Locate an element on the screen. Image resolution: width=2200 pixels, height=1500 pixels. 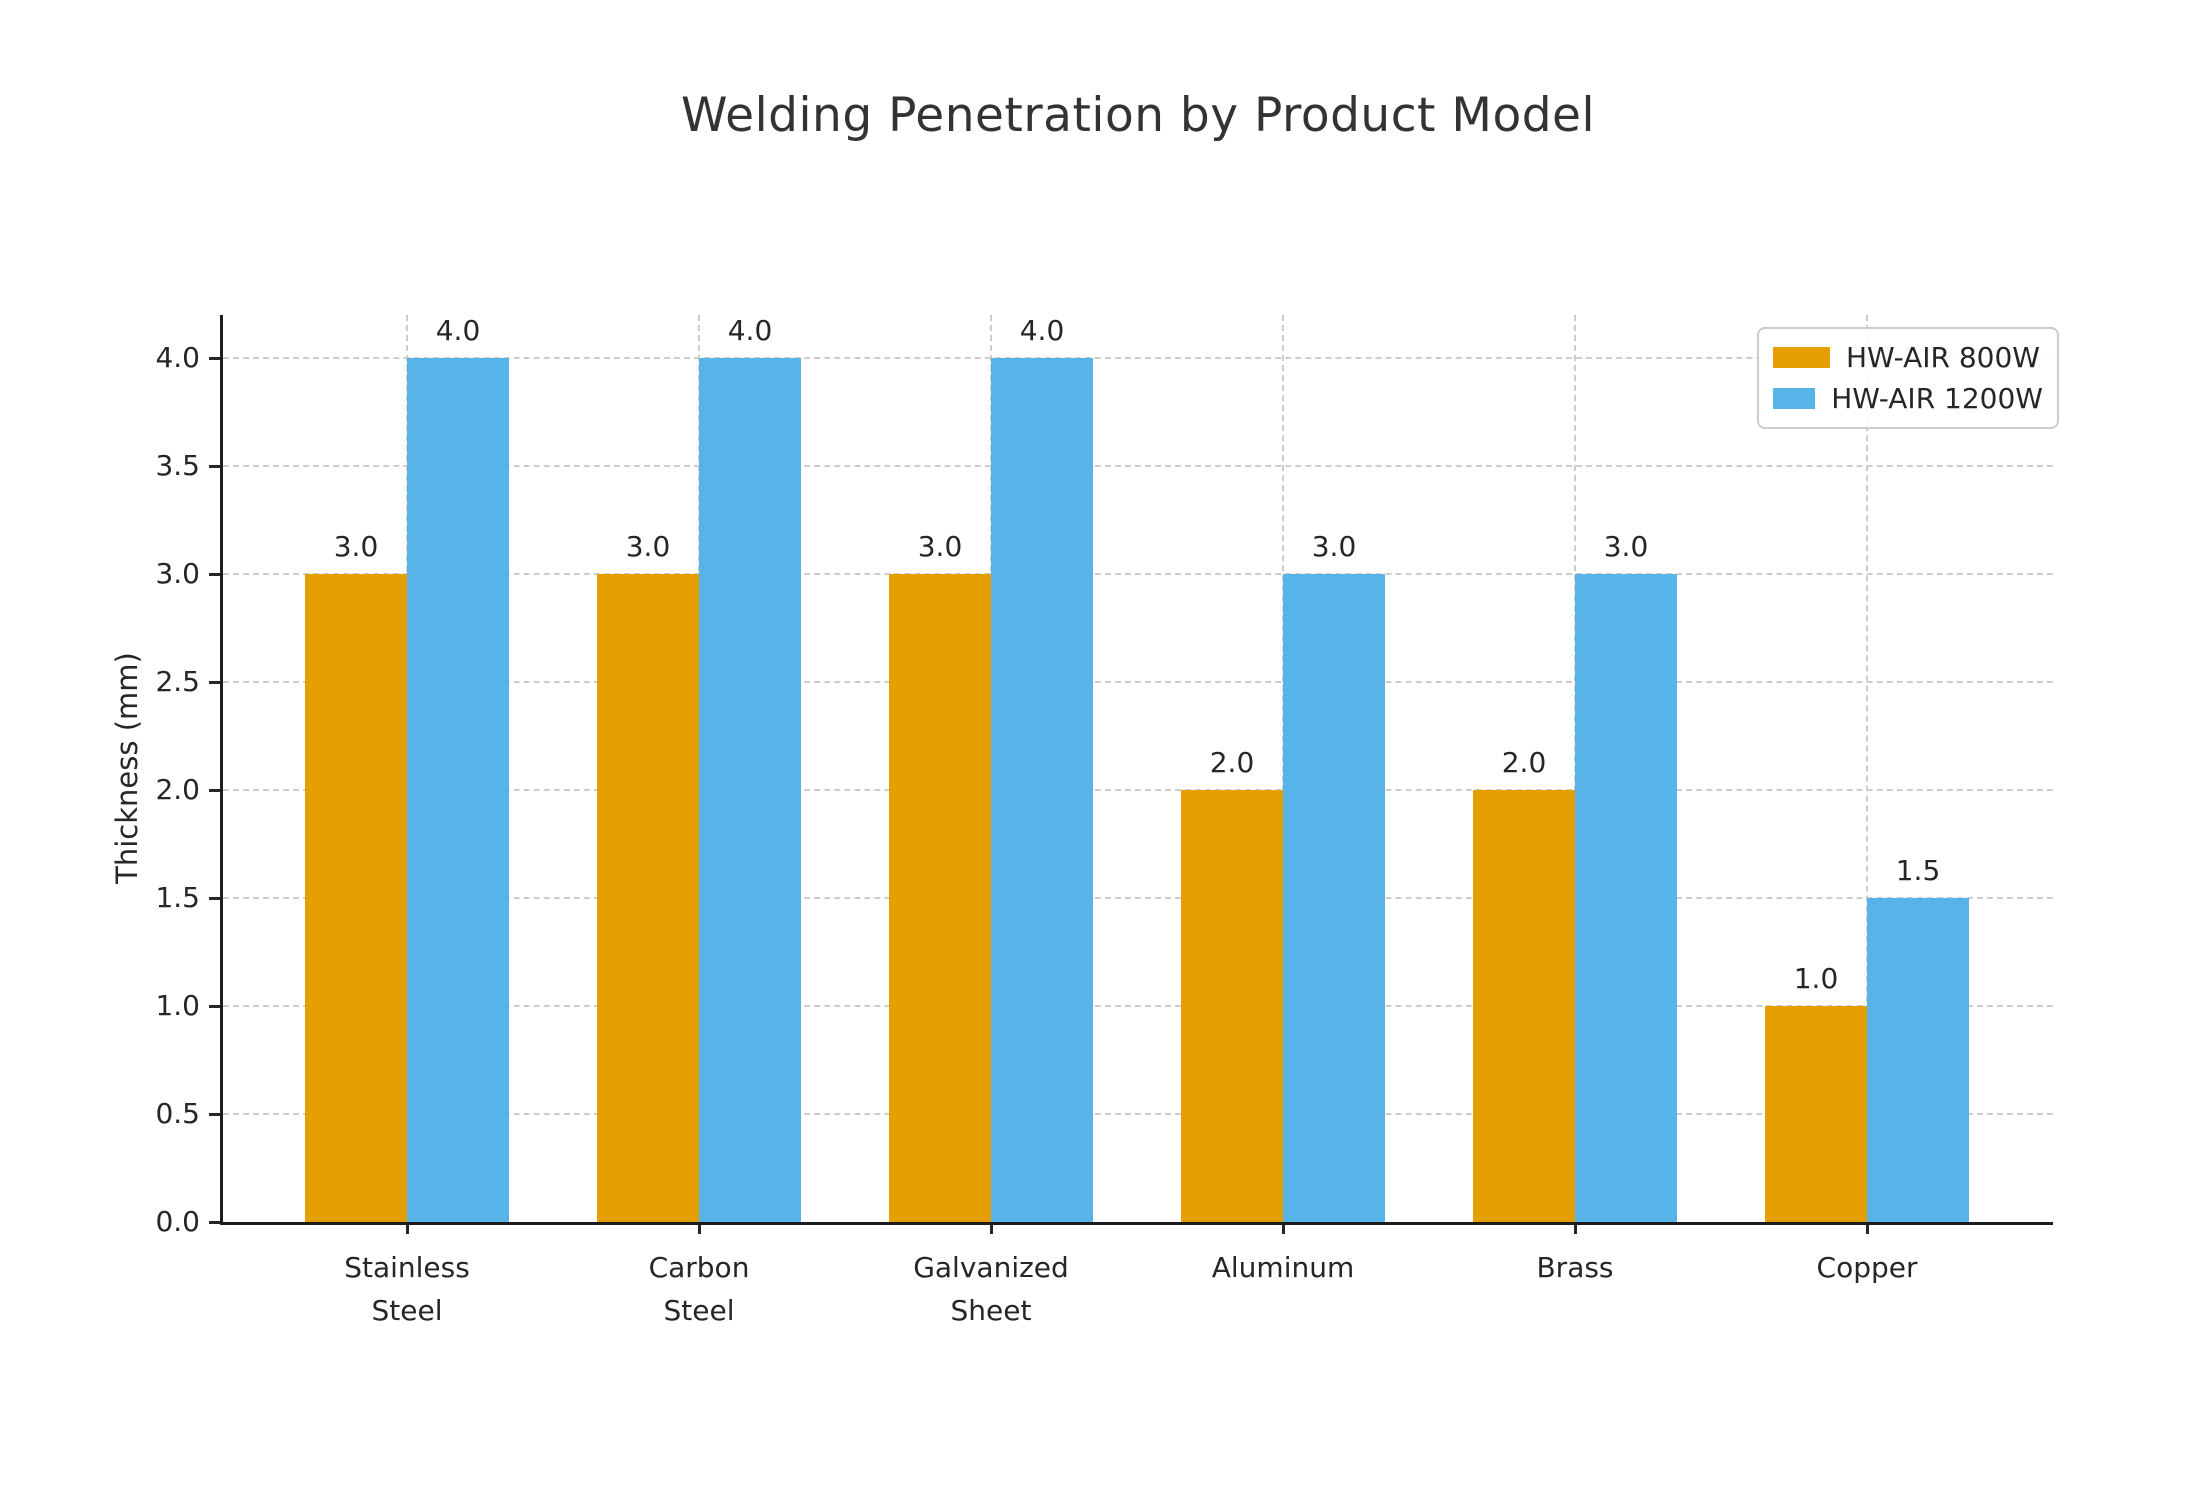
y-tick-label: 0.0 is located at coordinates (177, 1221).